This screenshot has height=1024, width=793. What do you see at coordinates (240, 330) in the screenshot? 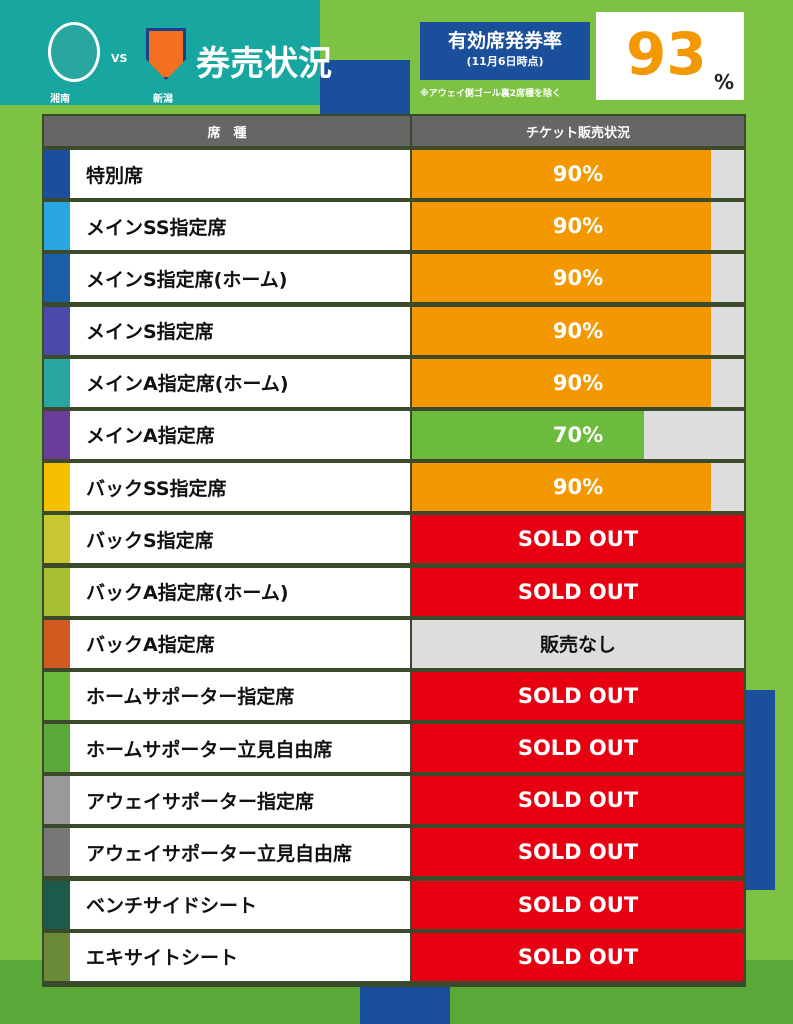
I see `seat-name: メインS指定席` at bounding box center [240, 330].